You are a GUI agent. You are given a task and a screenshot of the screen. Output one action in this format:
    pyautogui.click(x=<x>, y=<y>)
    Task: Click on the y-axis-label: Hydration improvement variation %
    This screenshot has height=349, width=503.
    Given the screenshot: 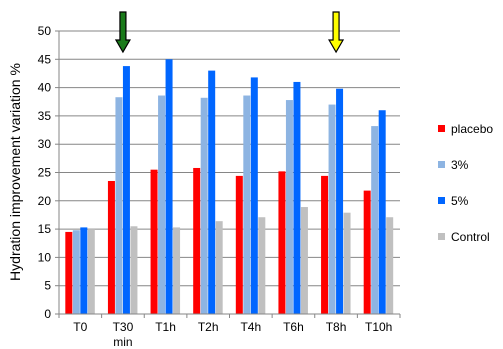 What is the action you would take?
    pyautogui.click(x=15, y=172)
    